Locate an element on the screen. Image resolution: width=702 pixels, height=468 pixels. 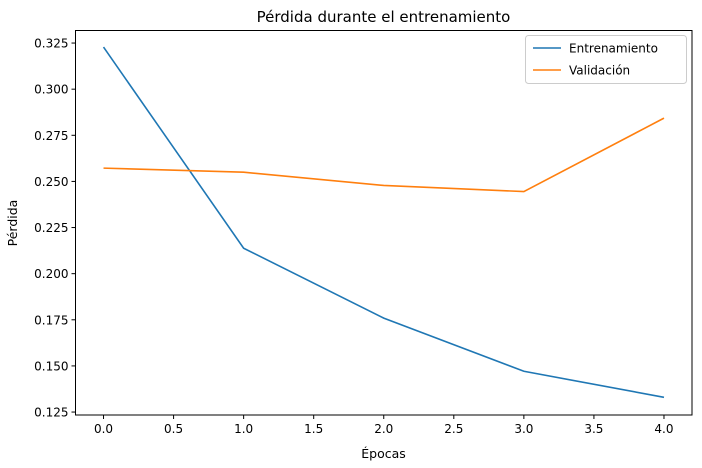
legend: Entrenamiento Validación is located at coordinates (606, 59).